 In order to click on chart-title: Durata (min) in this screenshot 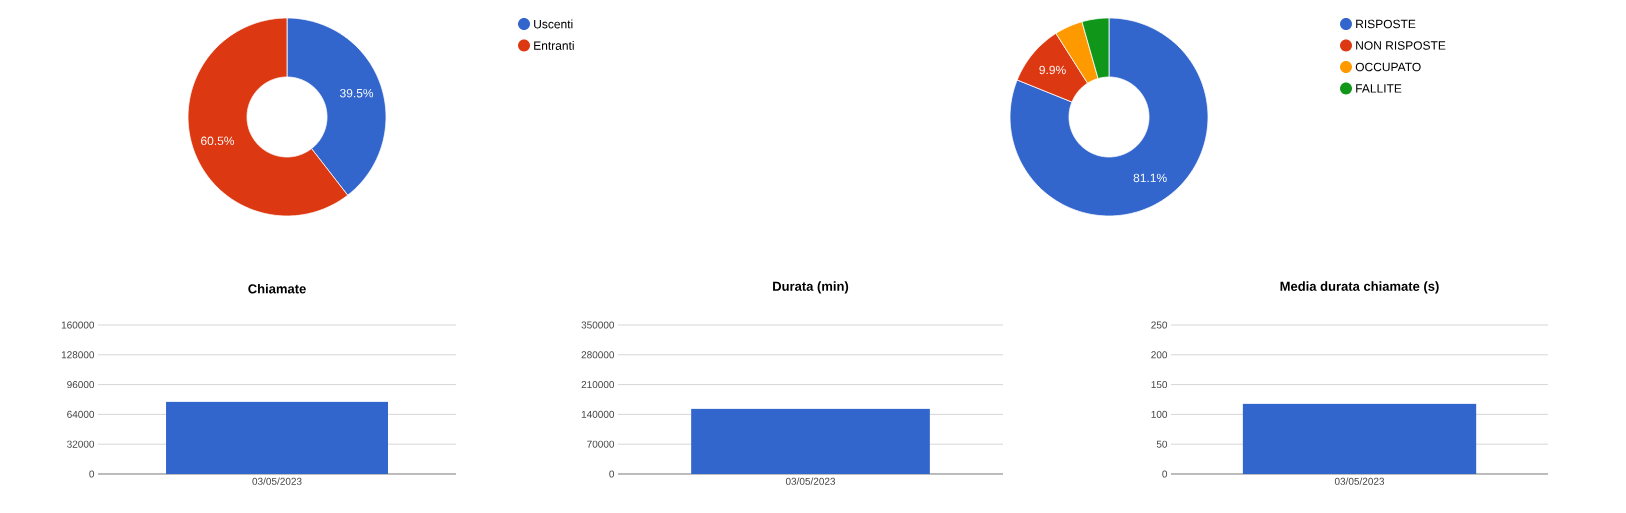, I will do `click(811, 287)`.